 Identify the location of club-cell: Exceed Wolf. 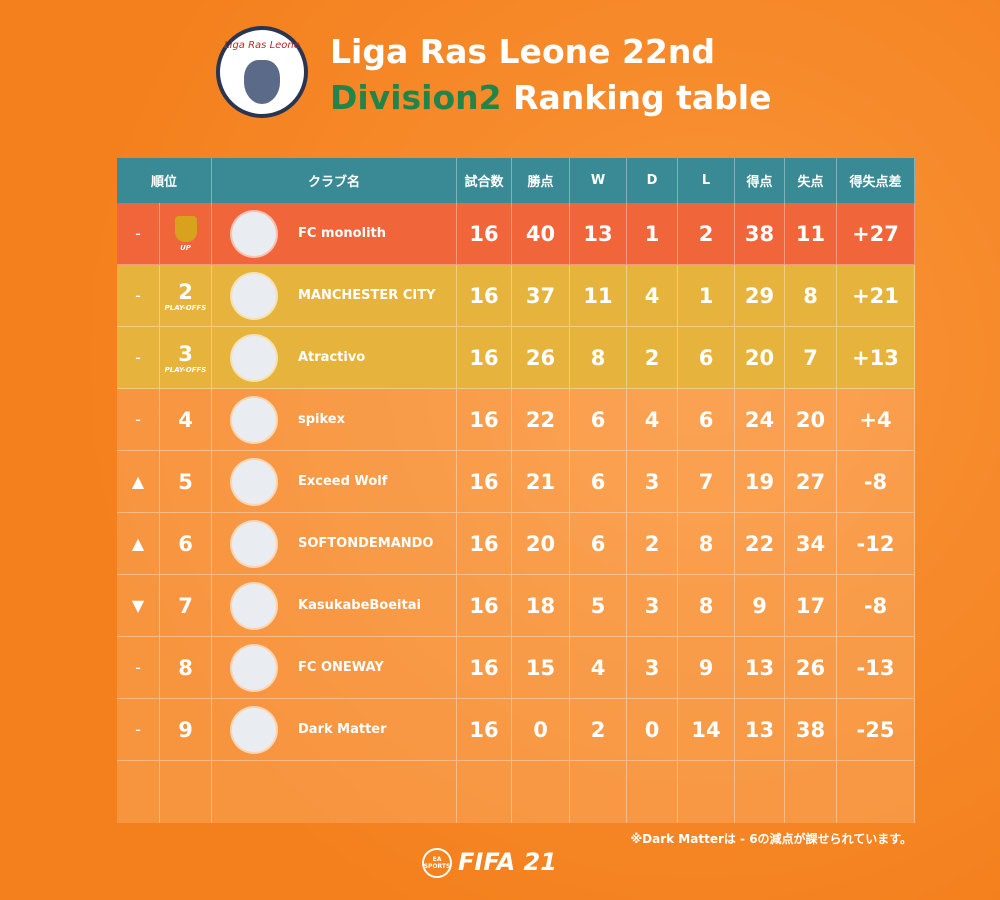
(334, 481).